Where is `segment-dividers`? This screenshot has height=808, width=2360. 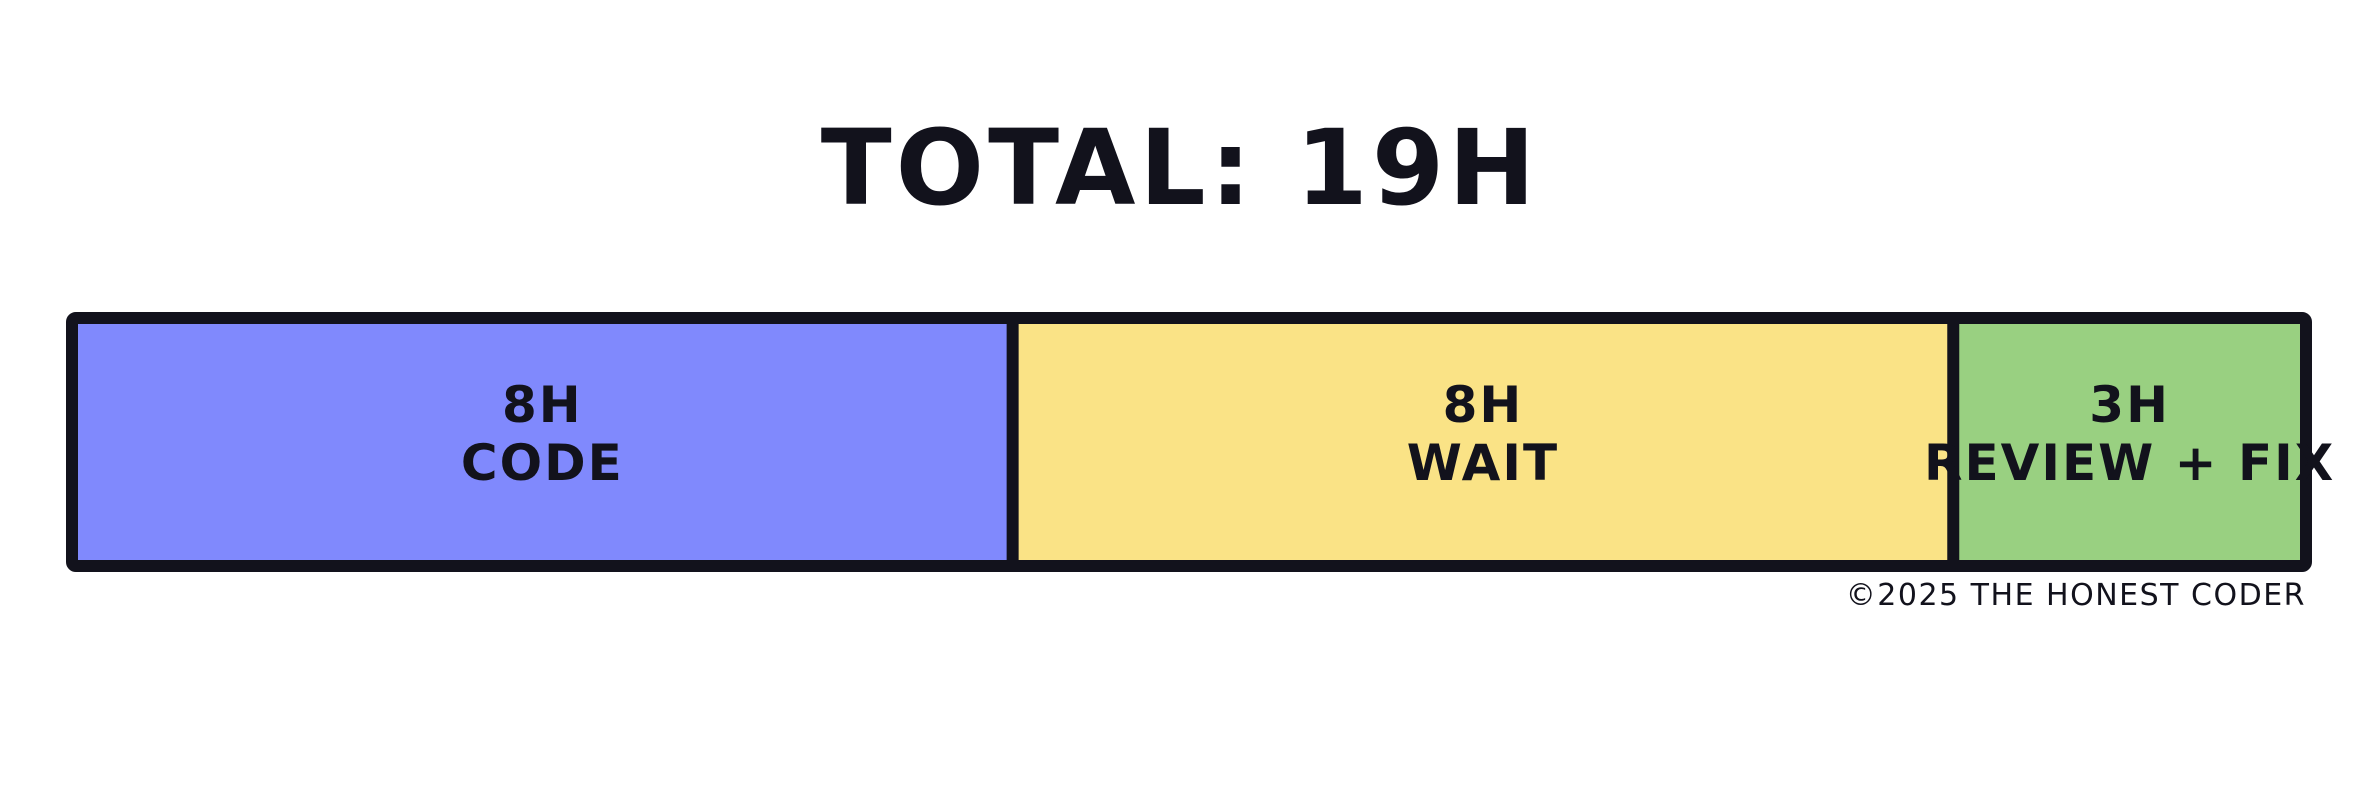 segment-dividers is located at coordinates (1483, 442).